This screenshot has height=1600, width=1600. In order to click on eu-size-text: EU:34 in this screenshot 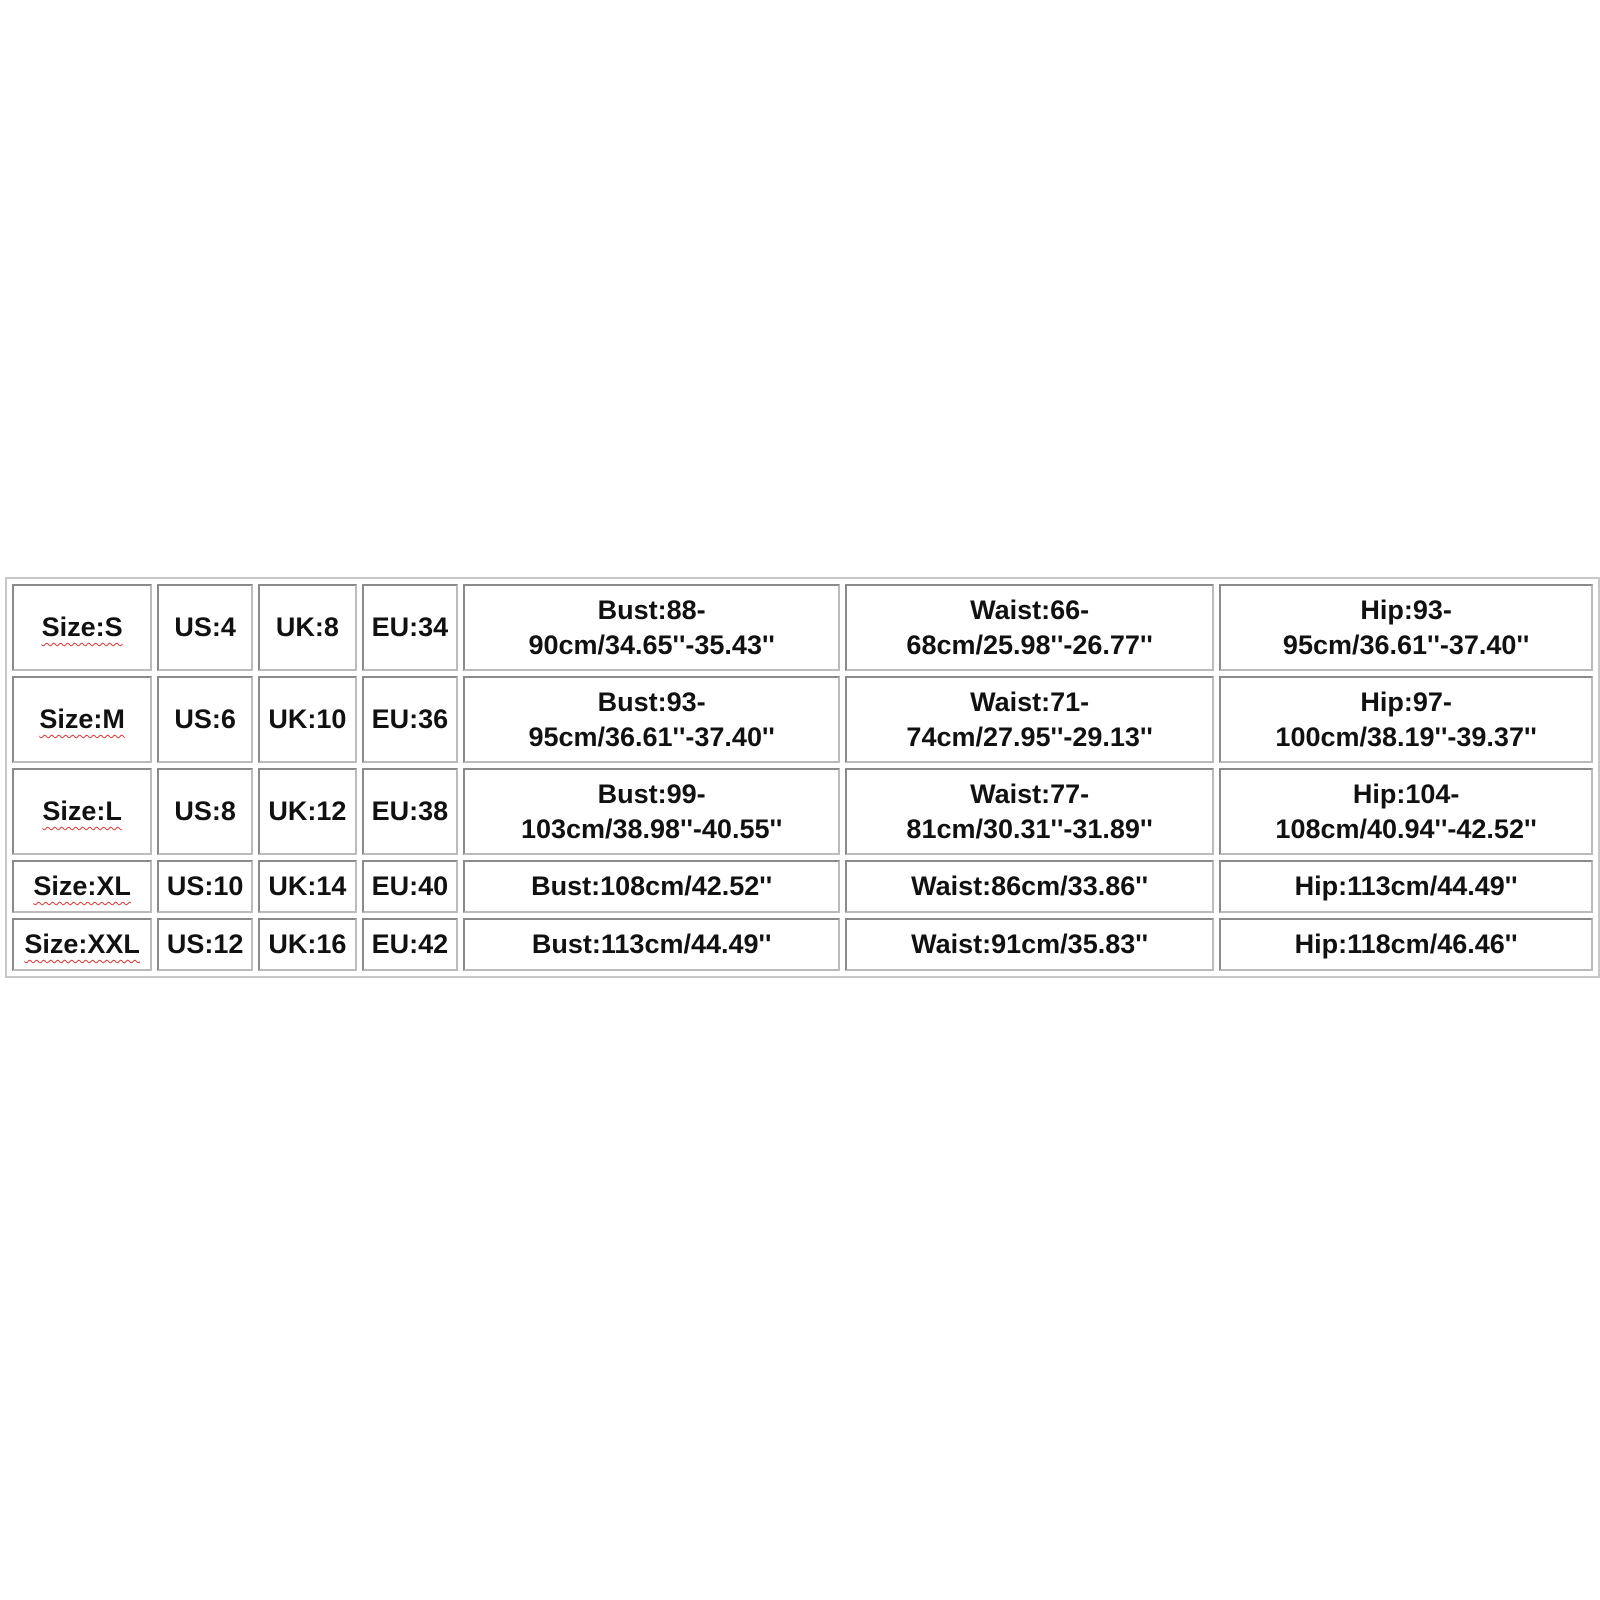, I will do `click(410, 627)`.